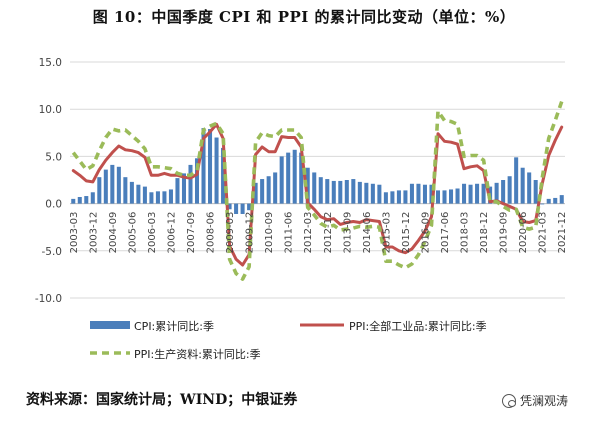 Image resolution: width=608 pixels, height=424 pixels. What do you see at coordinates (53, 205) in the screenshot?
I see `y-tick-label: 0.0` at bounding box center [53, 205].